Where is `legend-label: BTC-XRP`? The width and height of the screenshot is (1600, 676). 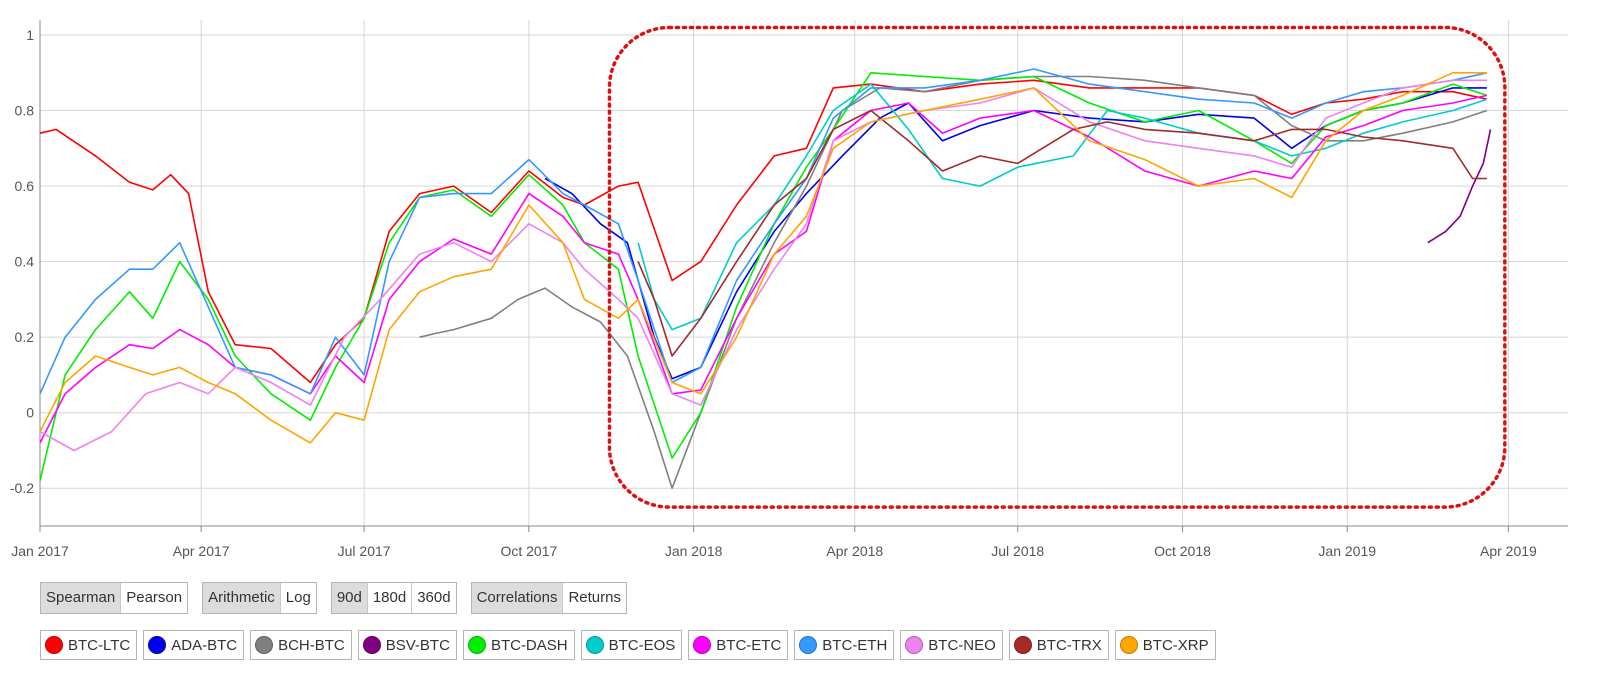
legend-label: BTC-XRP is located at coordinates (1175, 645).